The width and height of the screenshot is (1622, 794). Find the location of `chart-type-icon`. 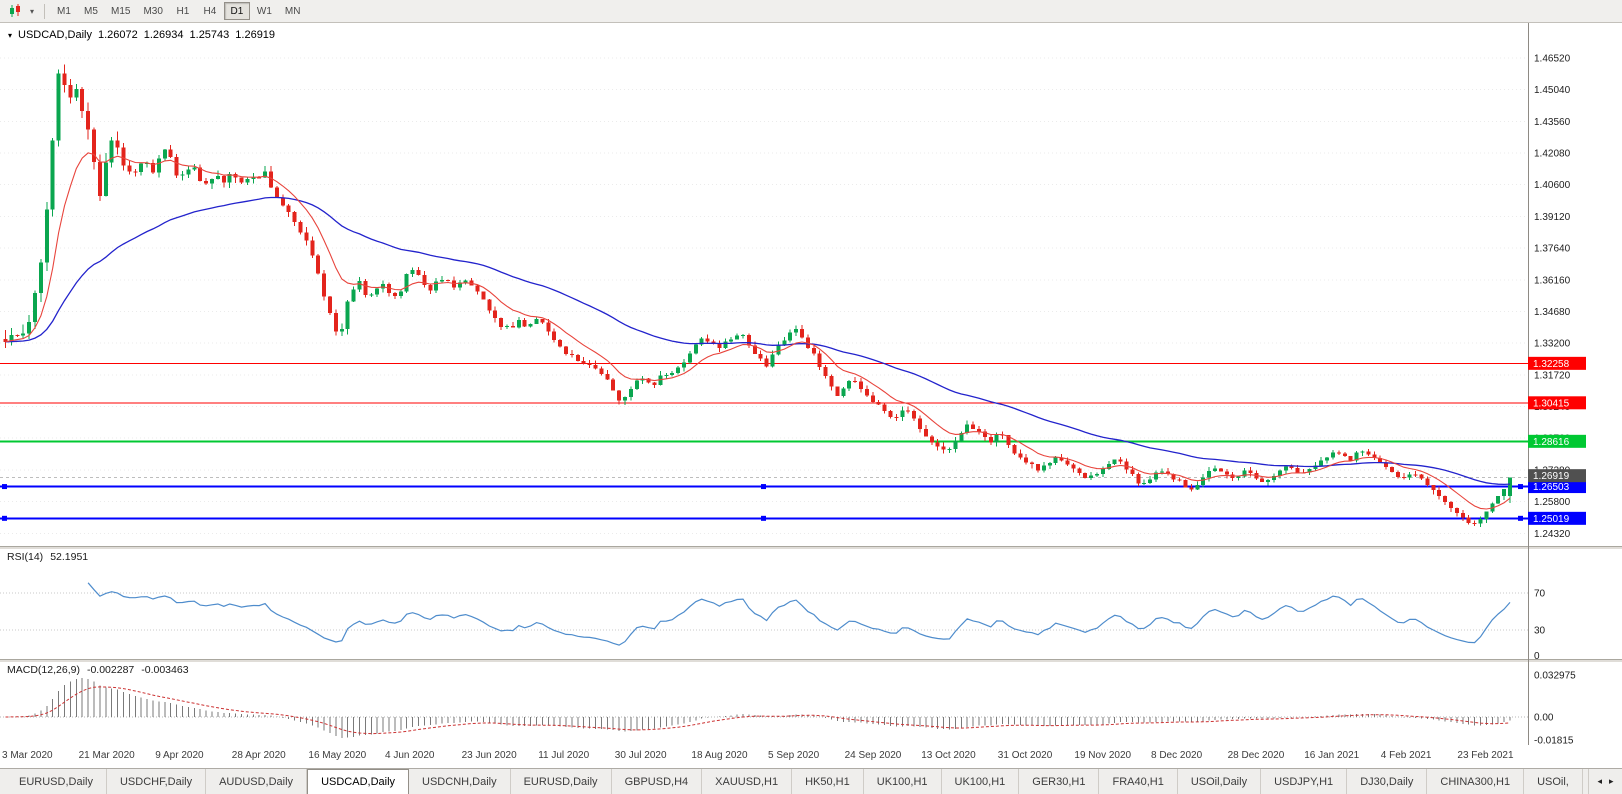

chart-type-icon is located at coordinates (15, 11).